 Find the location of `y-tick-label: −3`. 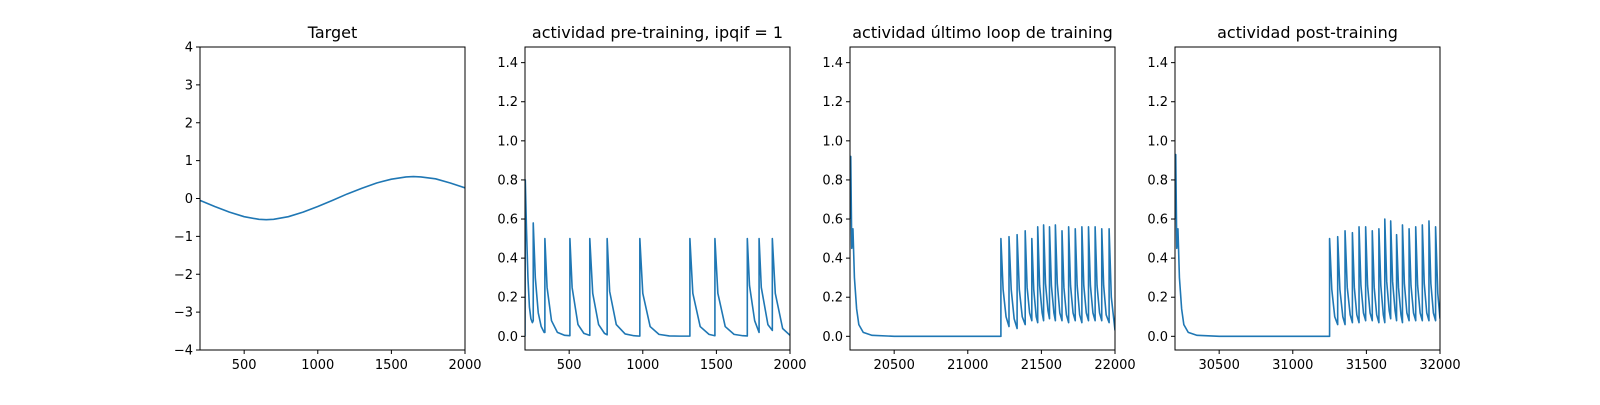

y-tick-label: −3 is located at coordinates (183, 313).